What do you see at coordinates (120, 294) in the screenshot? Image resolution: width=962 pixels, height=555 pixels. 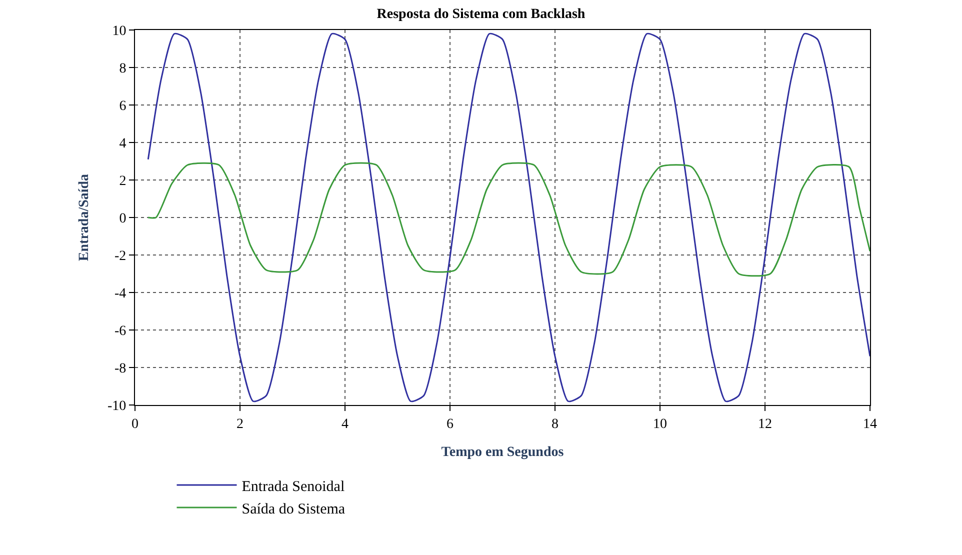 I see `y-tick-label: -4` at bounding box center [120, 294].